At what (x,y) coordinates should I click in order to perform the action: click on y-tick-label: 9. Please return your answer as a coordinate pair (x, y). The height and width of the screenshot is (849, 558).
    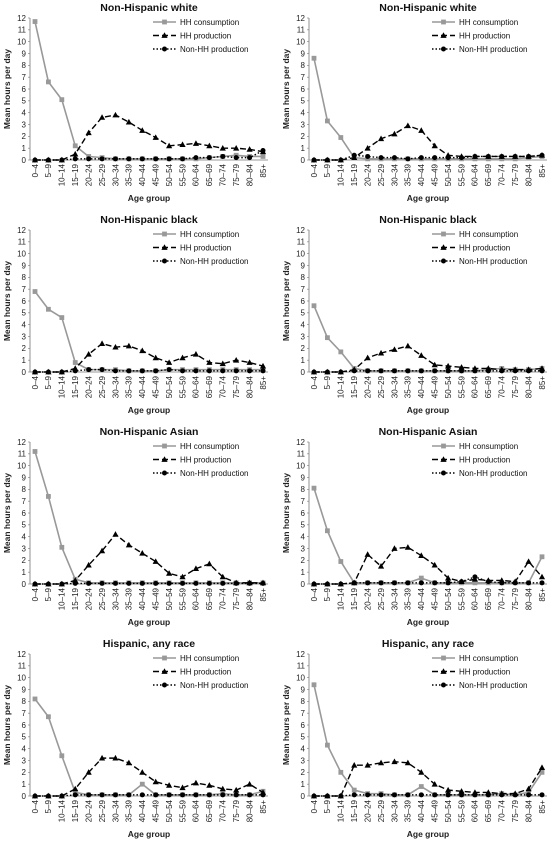
    Looking at the image, I should click on (24, 53).